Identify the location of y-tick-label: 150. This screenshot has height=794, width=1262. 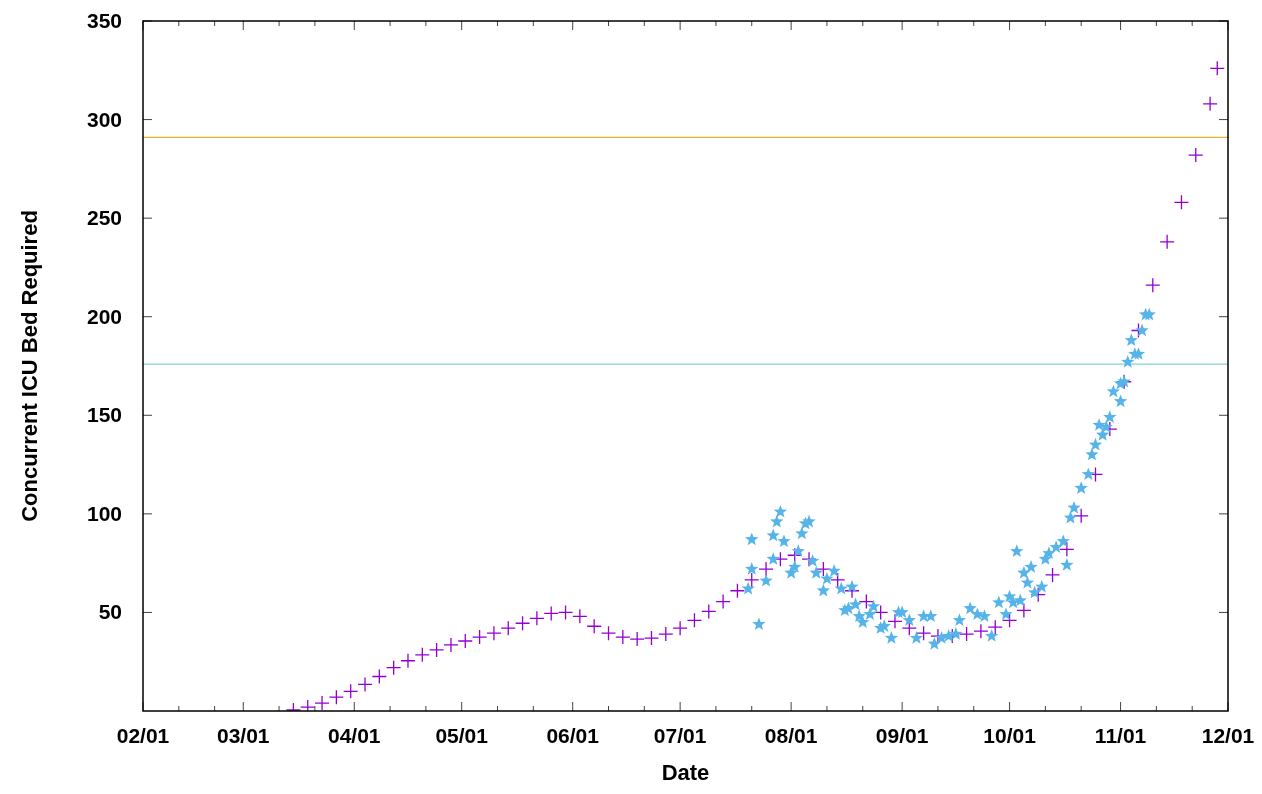
(104, 415).